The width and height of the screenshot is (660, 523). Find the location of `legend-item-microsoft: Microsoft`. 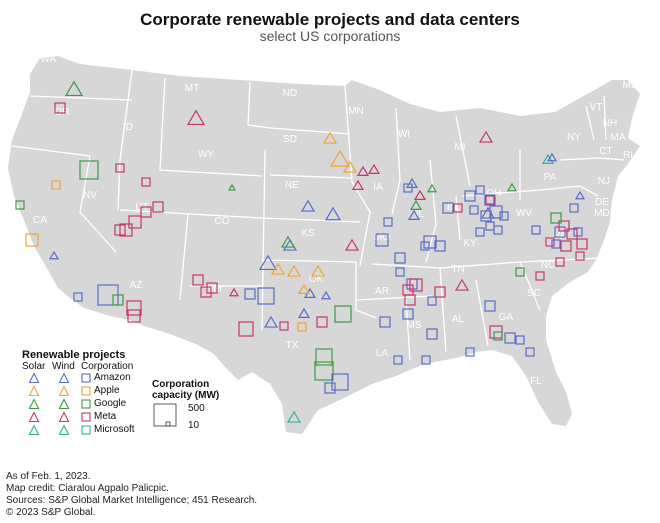

legend-item-microsoft: Microsoft is located at coordinates (90, 430).